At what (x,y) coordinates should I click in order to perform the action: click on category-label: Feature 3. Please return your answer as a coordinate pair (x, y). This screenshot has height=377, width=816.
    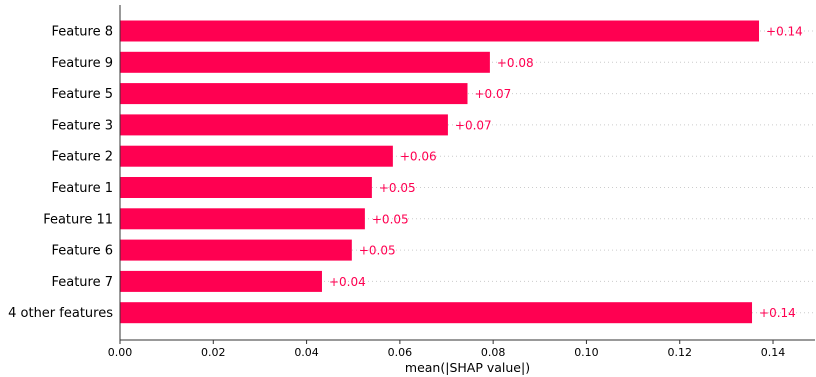
    Looking at the image, I should click on (82, 125).